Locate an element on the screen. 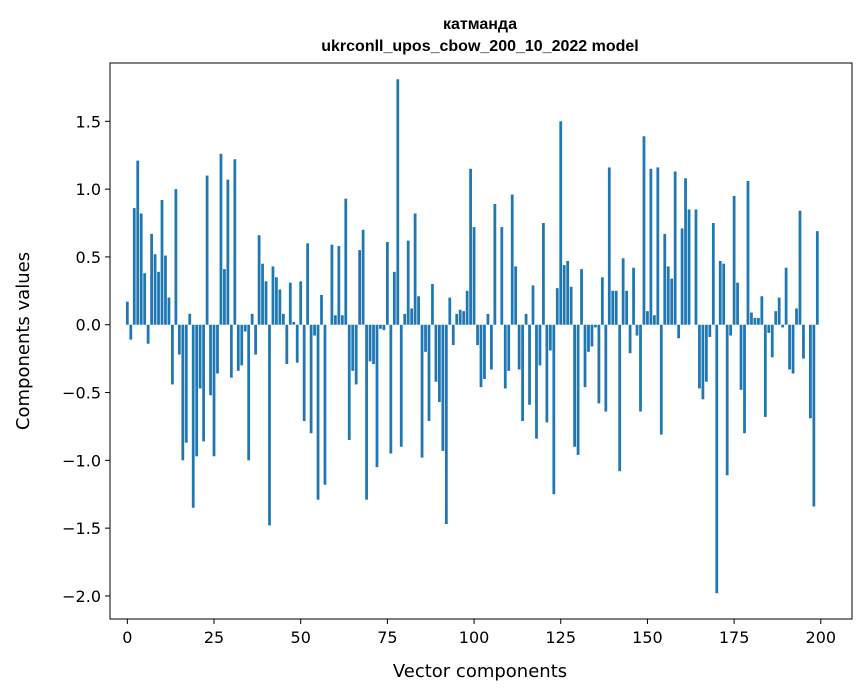 The height and width of the screenshot is (696, 867). y-tick-label: 0.0 is located at coordinates (88, 325).